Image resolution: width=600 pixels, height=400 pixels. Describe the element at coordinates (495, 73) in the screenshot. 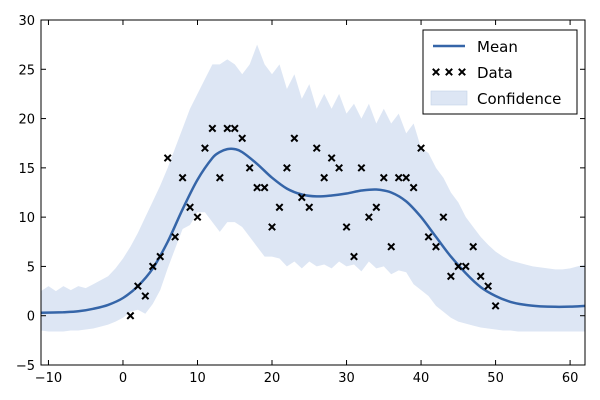

I see `legend-label: Data` at that location.